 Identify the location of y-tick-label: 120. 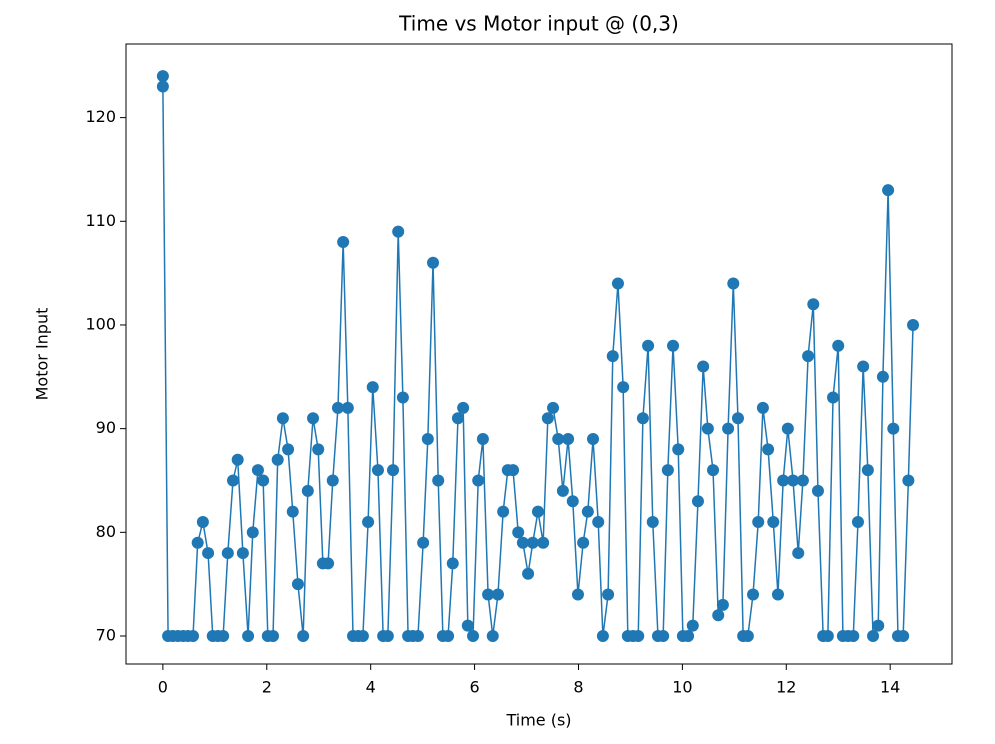
(100, 116).